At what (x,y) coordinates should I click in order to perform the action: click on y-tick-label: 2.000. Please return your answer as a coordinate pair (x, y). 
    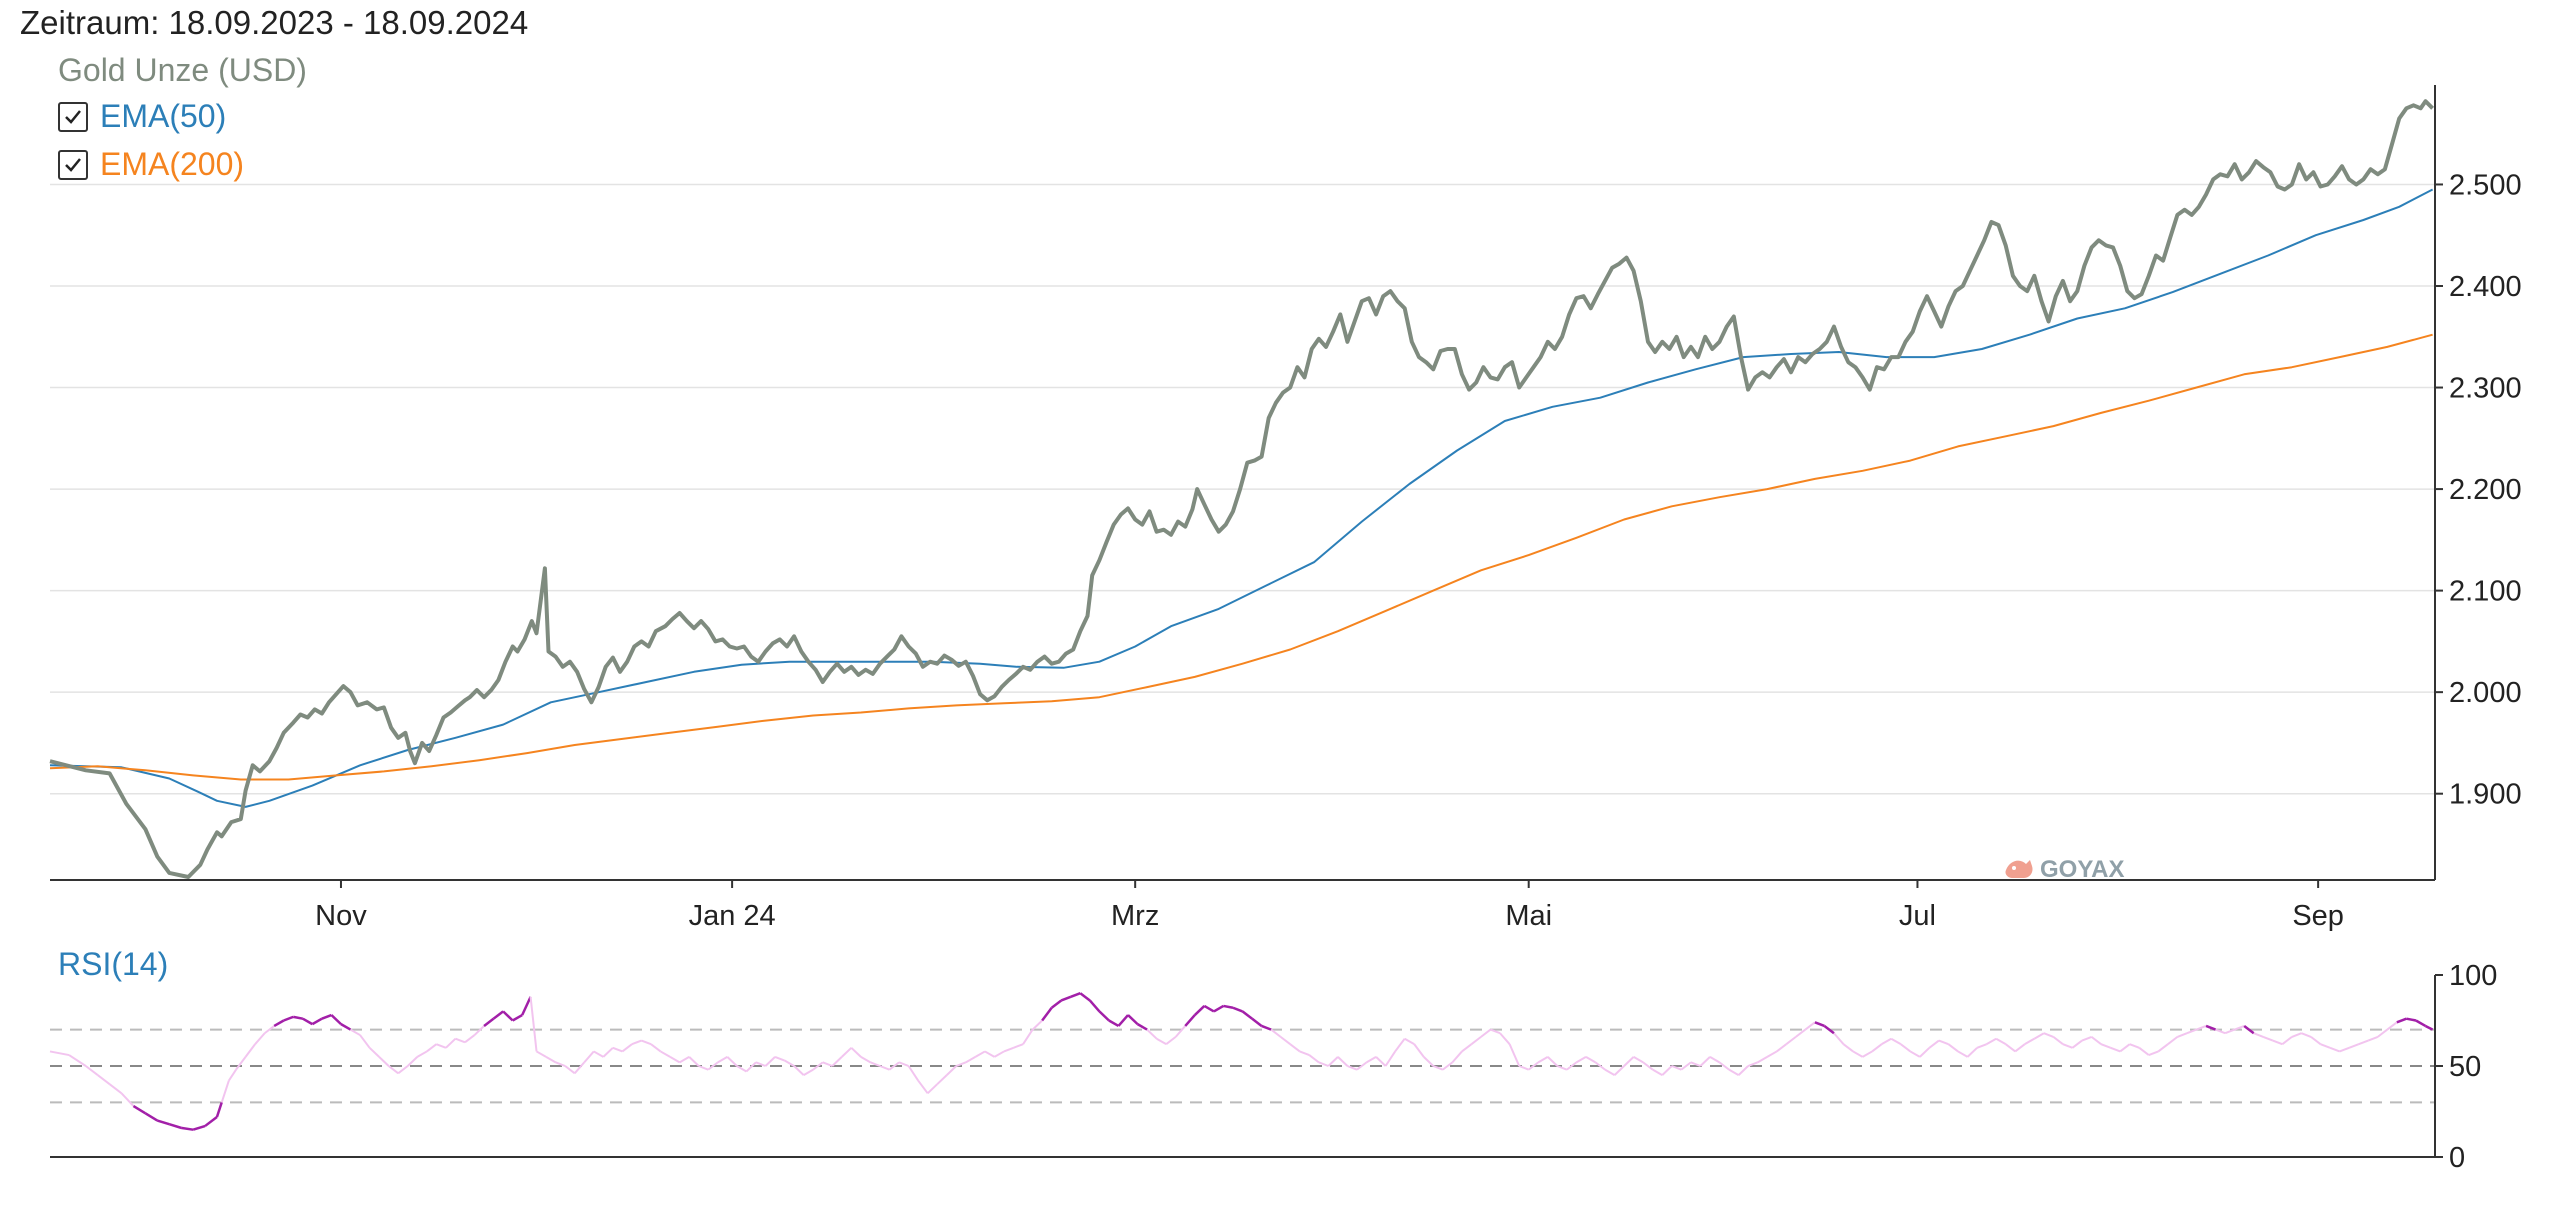
    Looking at the image, I should click on (2485, 693).